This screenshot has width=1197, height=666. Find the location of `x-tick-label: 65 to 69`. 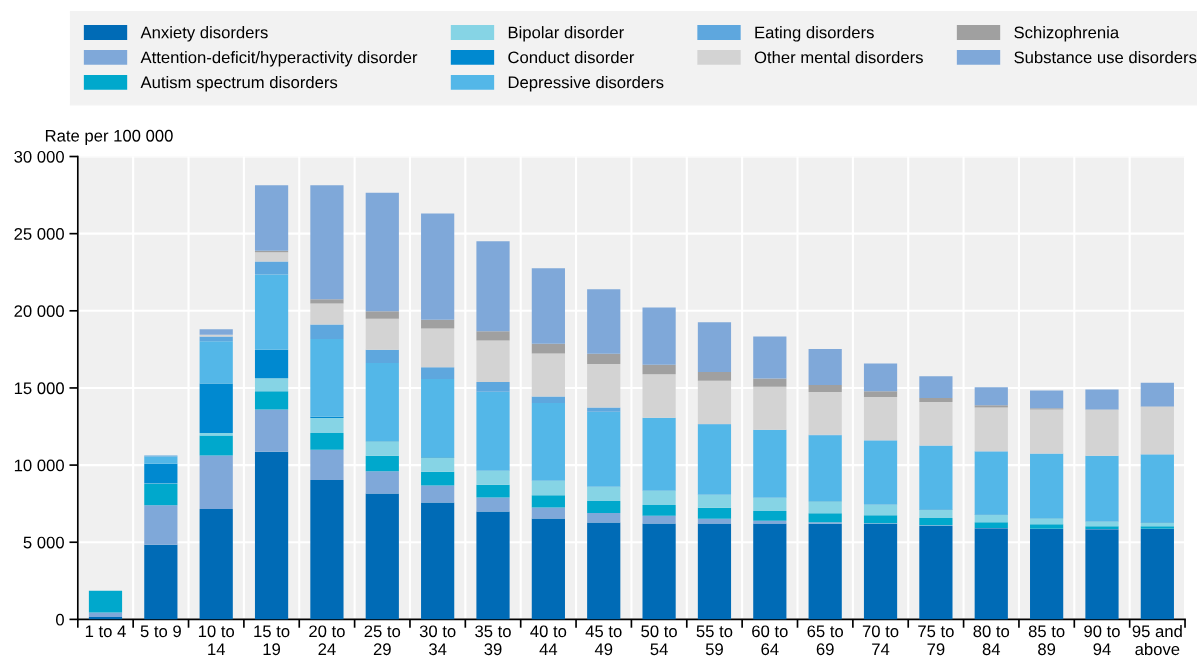

x-tick-label: 65 to 69 is located at coordinates (825, 640).